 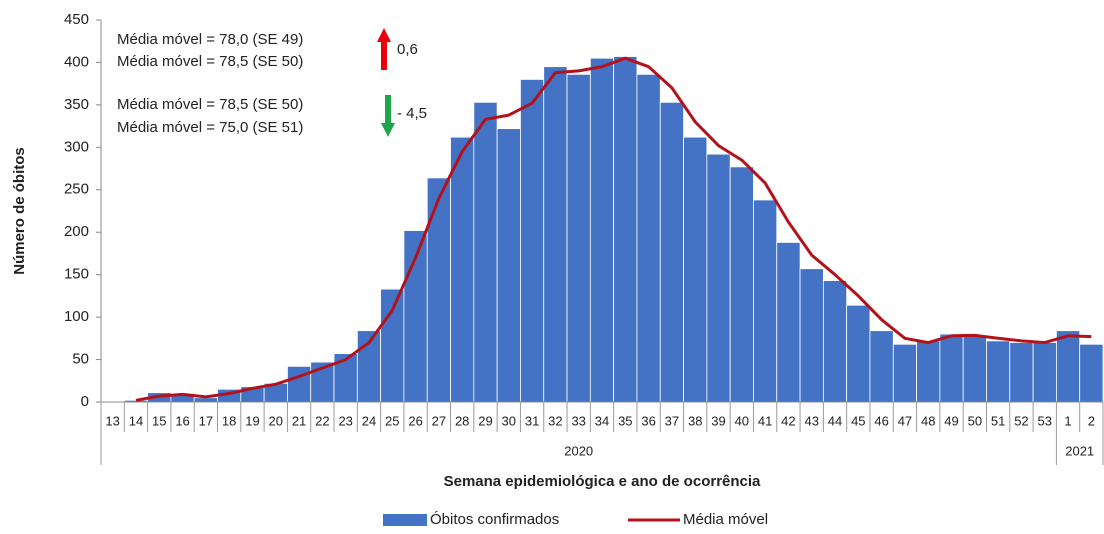 What do you see at coordinates (322, 420) in the screenshot?
I see `x-tick-label: 22` at bounding box center [322, 420].